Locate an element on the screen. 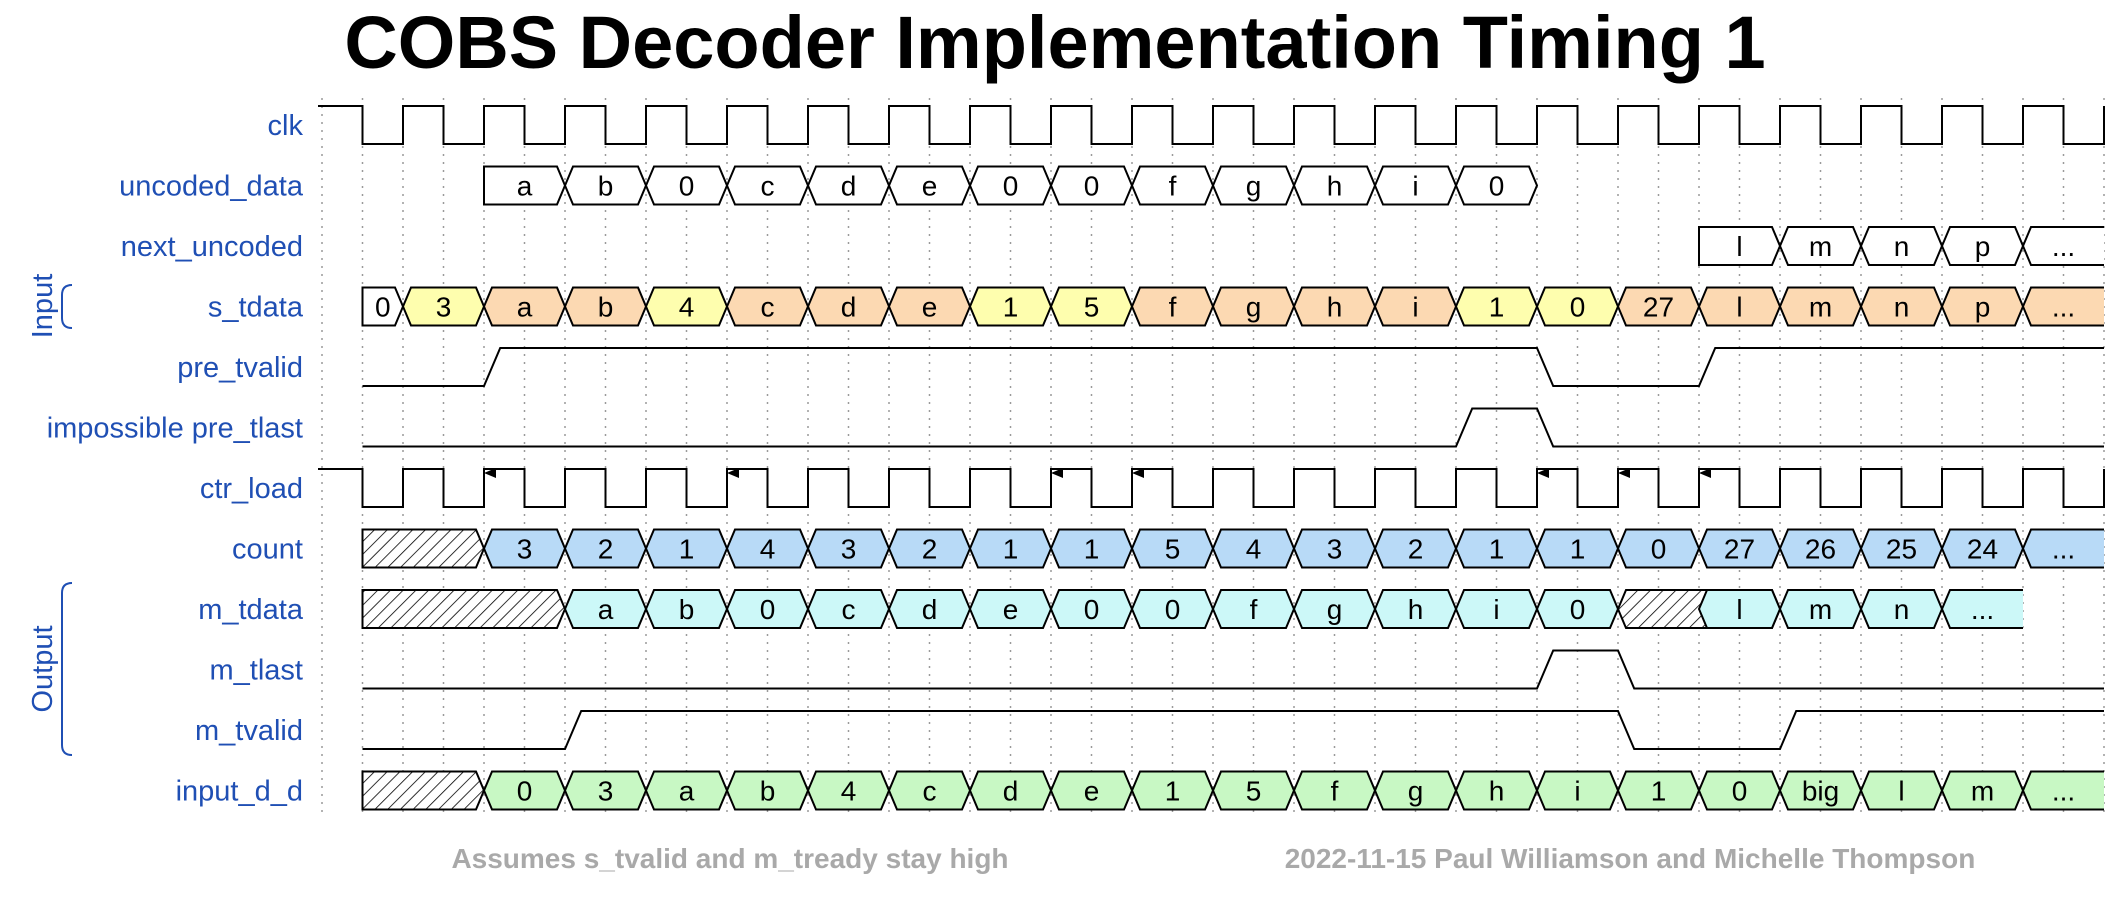  signal-label-impossible-pre-tlast: impossible pre_tlast is located at coordinates (175, 429).